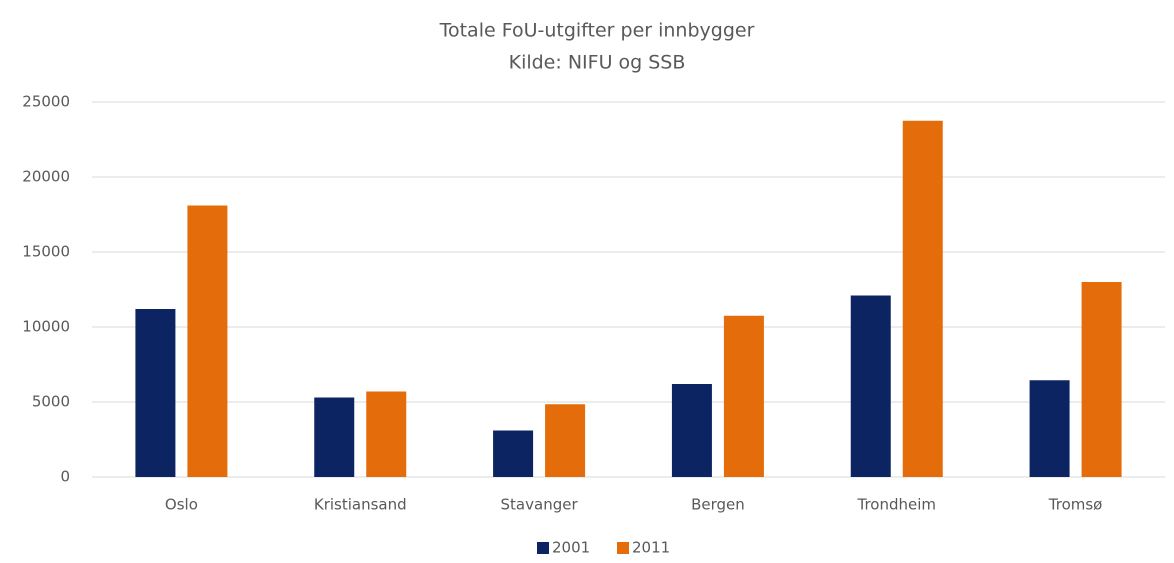 The height and width of the screenshot is (563, 1174). What do you see at coordinates (1075, 505) in the screenshot?
I see `x-tick-label: Tromsø` at bounding box center [1075, 505].